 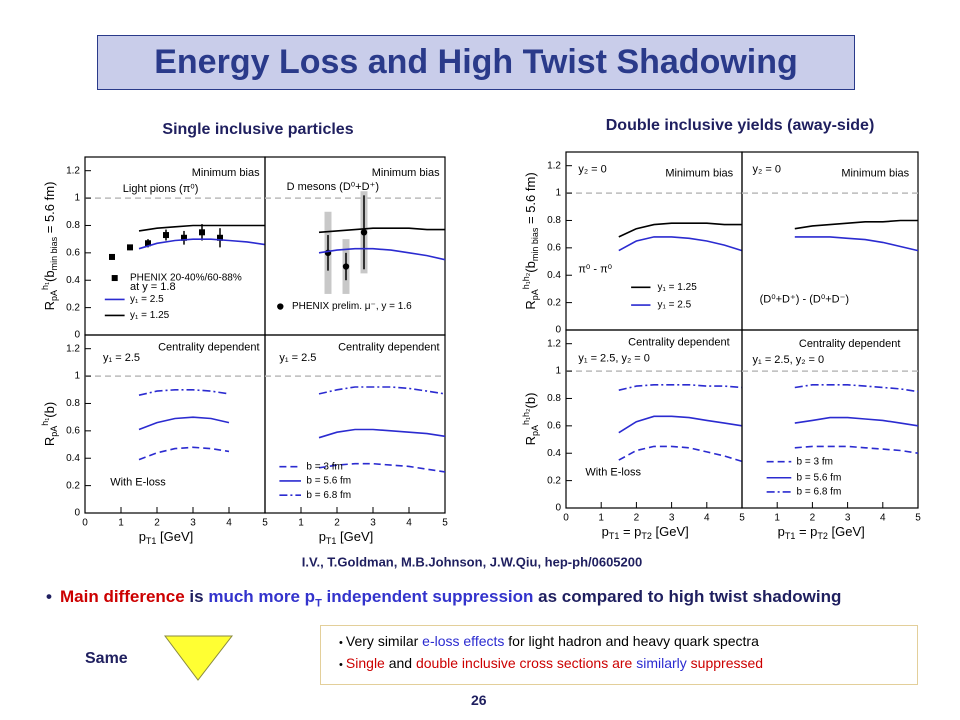 What do you see at coordinates (822, 536) in the screenshot?
I see `text-run: T2` at bounding box center [822, 536].